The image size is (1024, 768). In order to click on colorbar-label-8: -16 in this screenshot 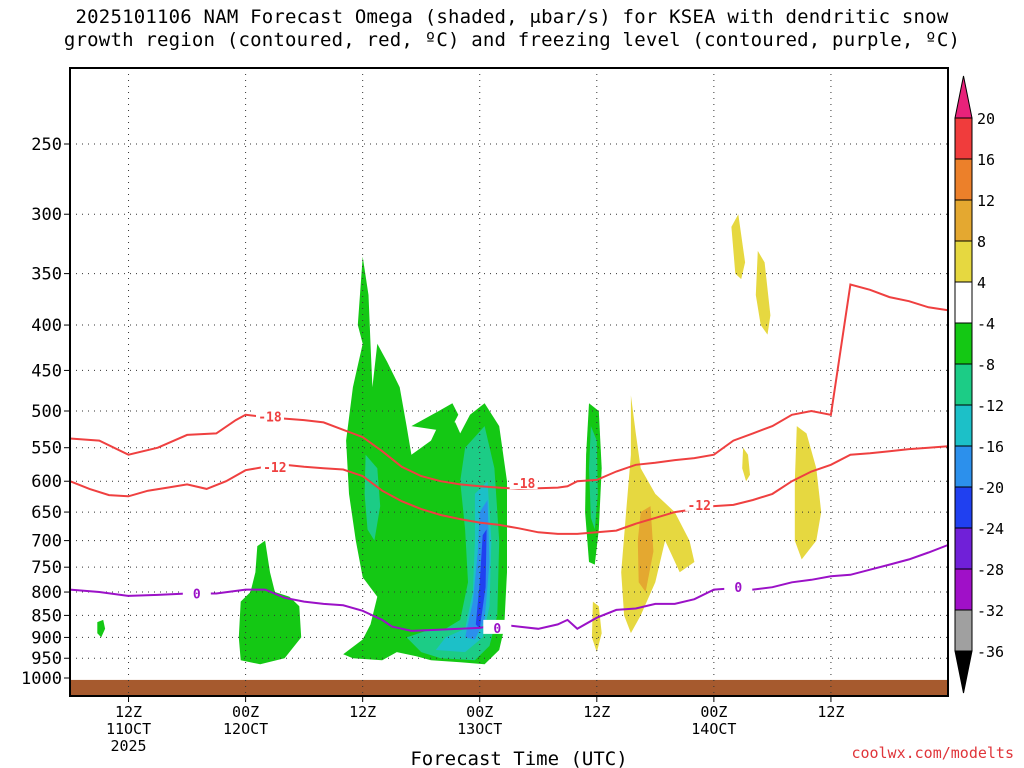, I will do `click(990, 447)`.